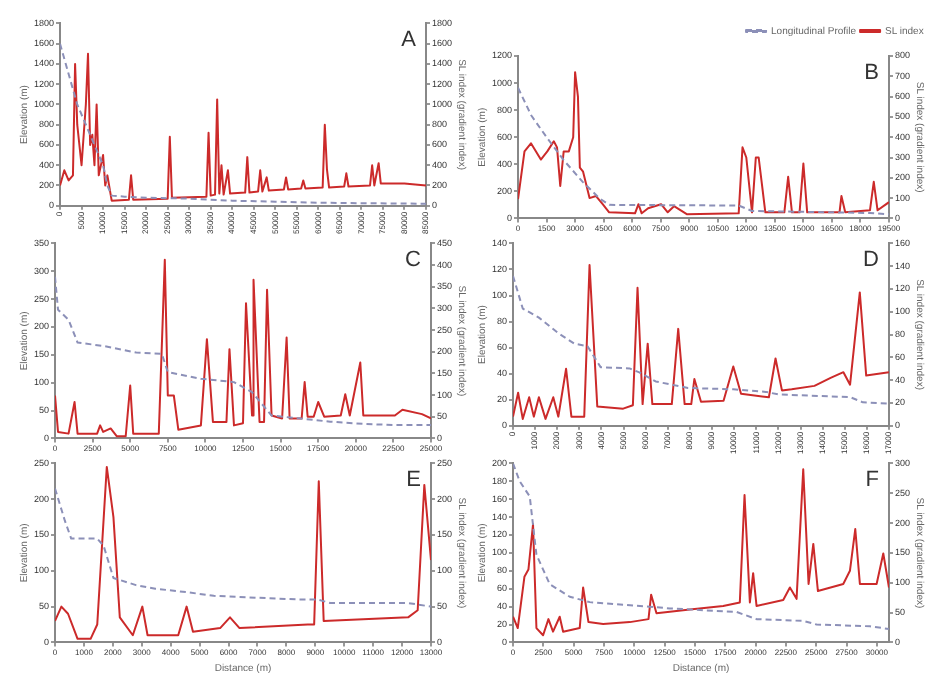 The height and width of the screenshot is (692, 948). What do you see at coordinates (871, 73) in the screenshot?
I see `annotation: B` at bounding box center [871, 73].